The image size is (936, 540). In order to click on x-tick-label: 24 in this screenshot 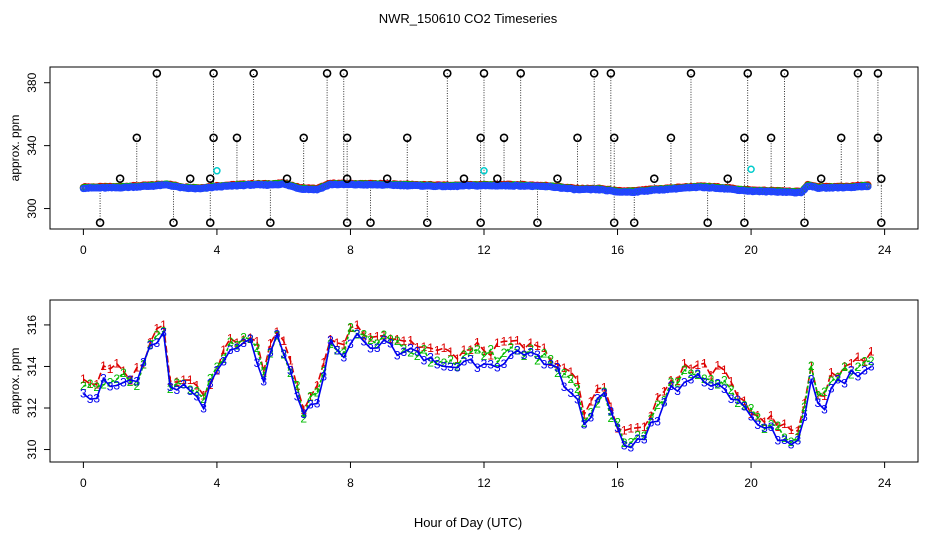, I will do `click(885, 250)`.